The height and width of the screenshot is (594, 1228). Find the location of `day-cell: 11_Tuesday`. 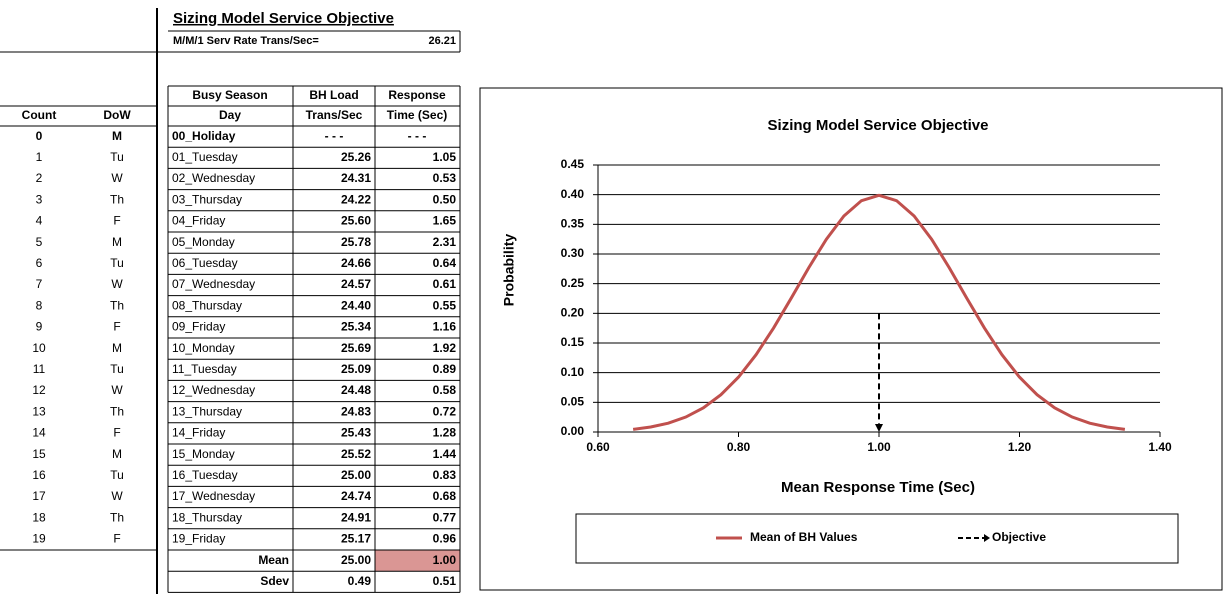

day-cell: 11_Tuesday is located at coordinates (204, 369).